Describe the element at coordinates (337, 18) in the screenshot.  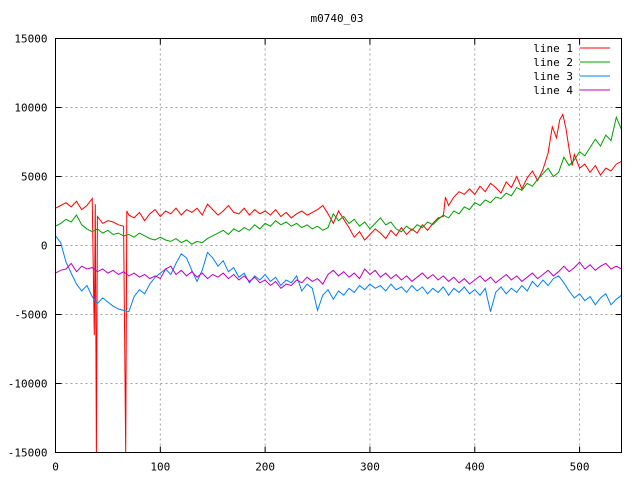
I see `chart-title: m0740_03` at that location.